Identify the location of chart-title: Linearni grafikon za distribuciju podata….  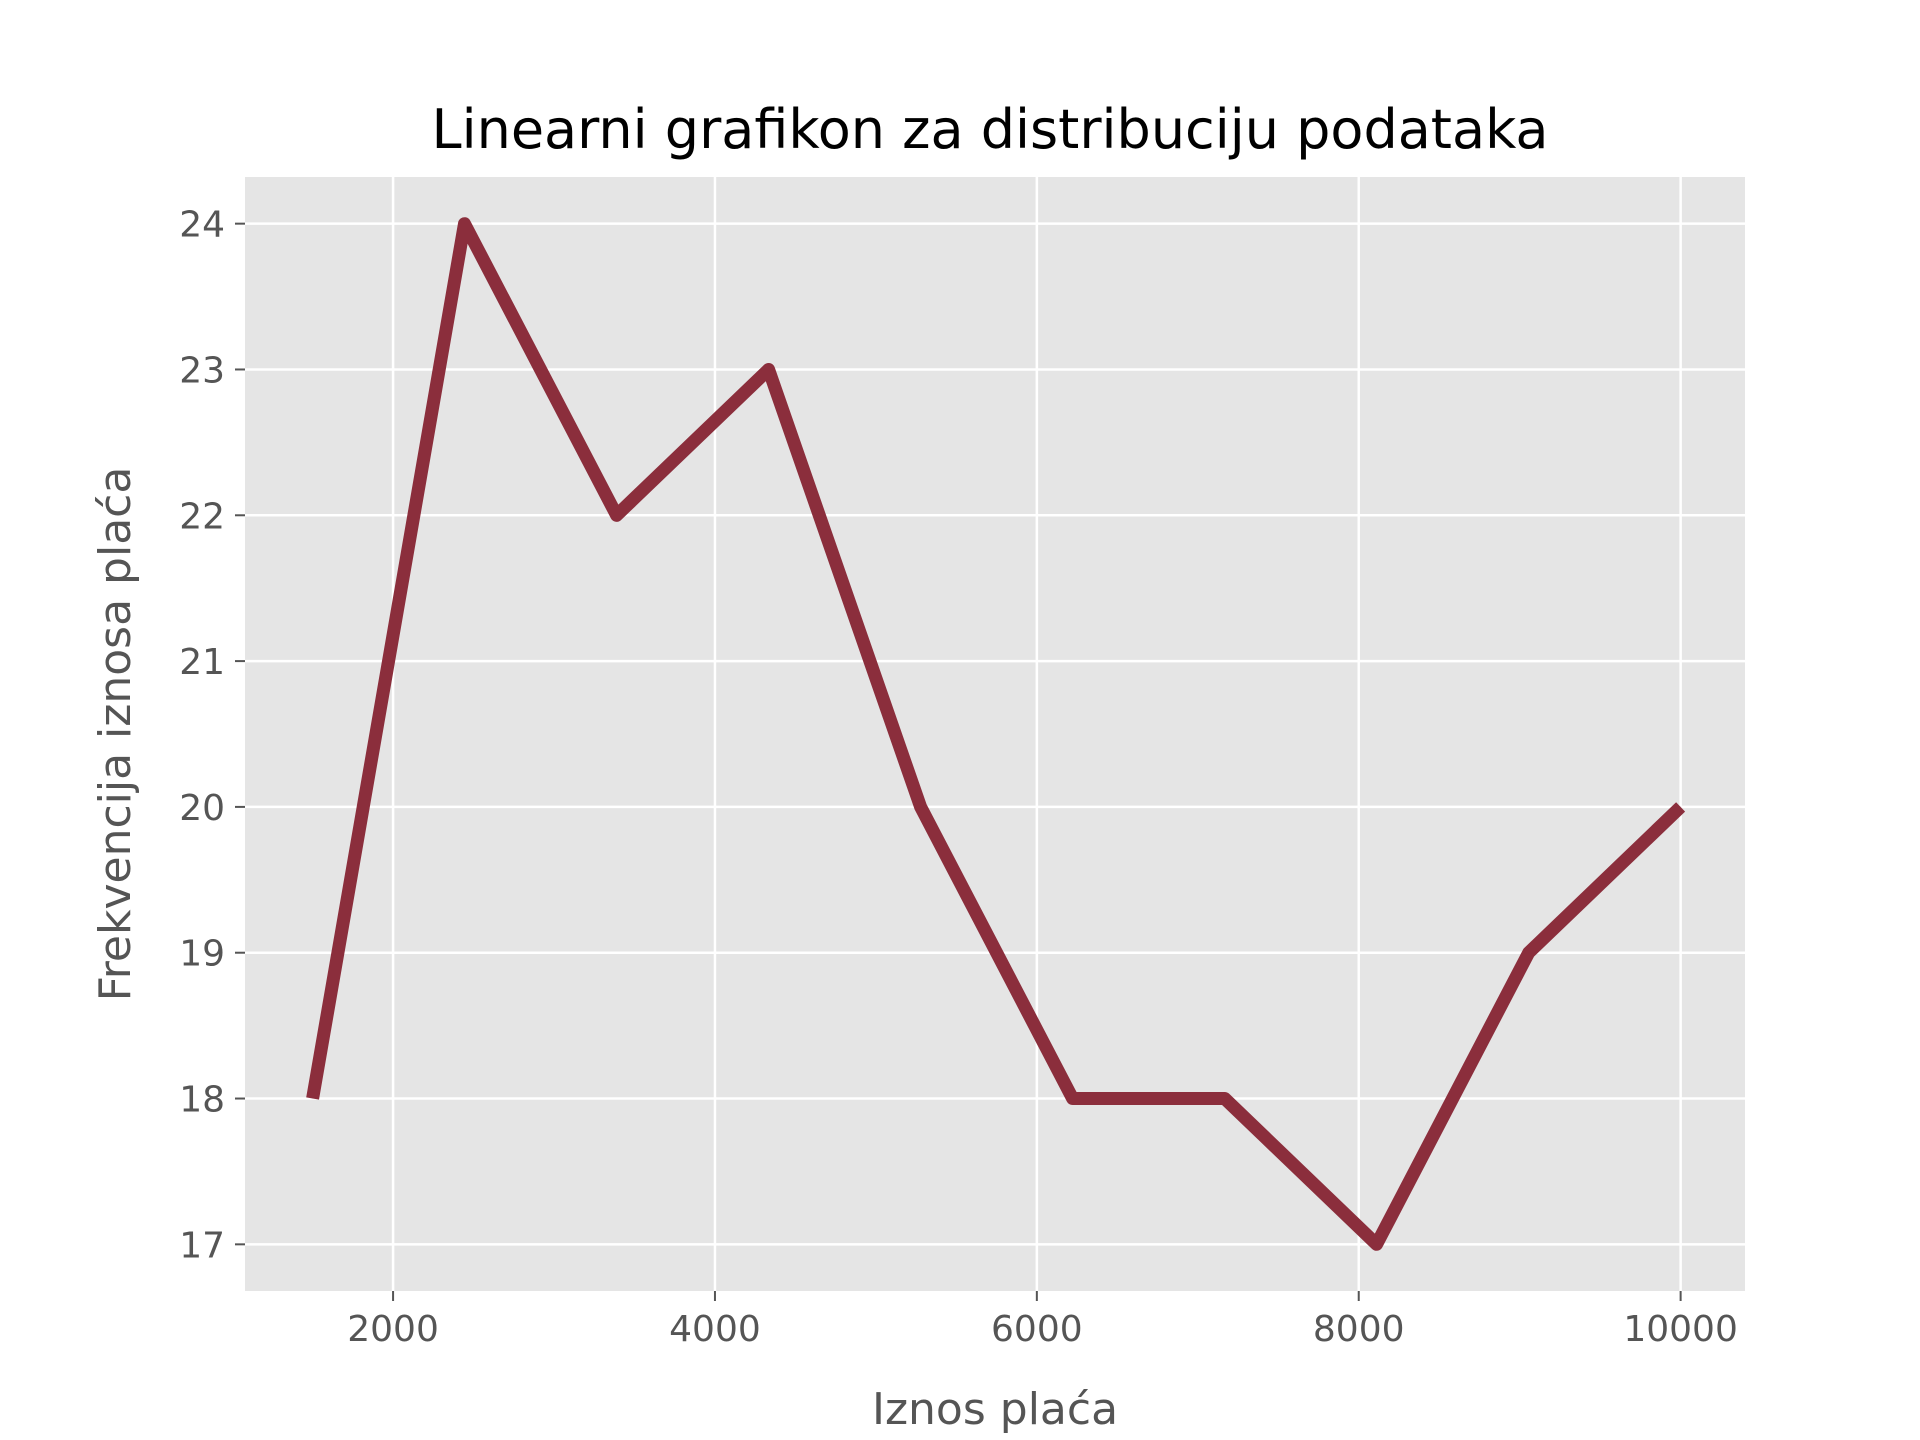
(990, 129).